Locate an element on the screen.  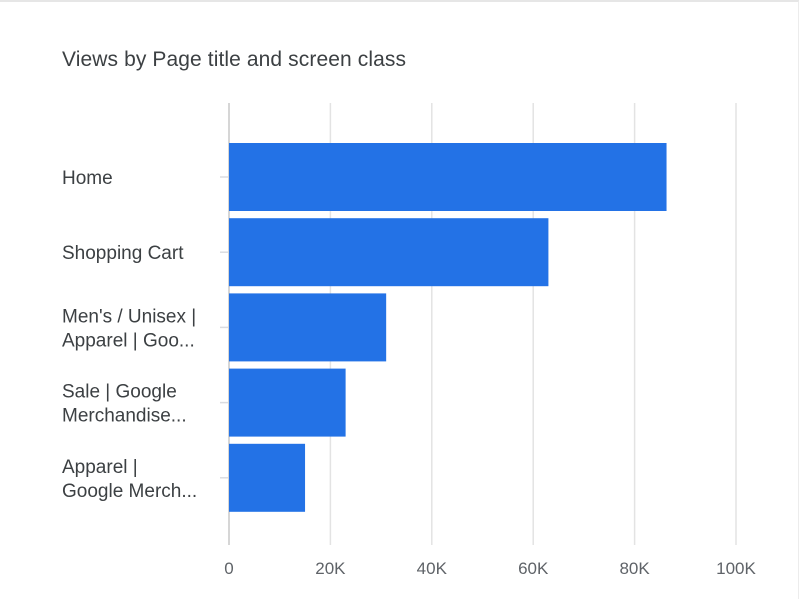
x-tick-labels: 0 20K 40K 60K 80K 100K is located at coordinates (490, 568).